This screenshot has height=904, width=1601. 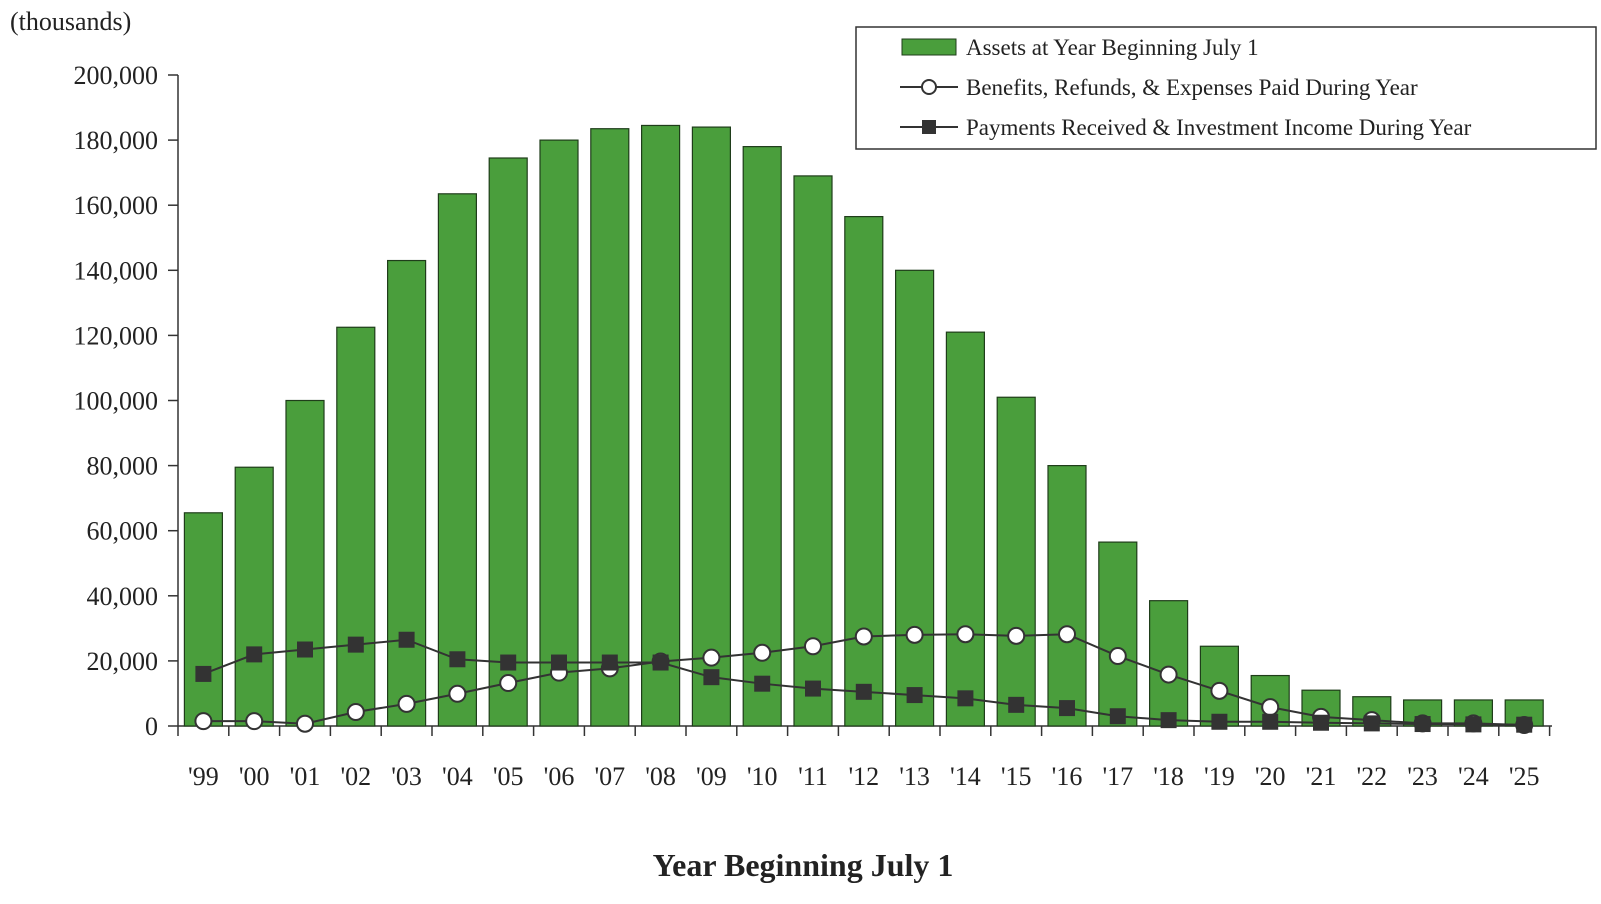 What do you see at coordinates (1067, 776) in the screenshot?
I see `x-tick-label: '16` at bounding box center [1067, 776].